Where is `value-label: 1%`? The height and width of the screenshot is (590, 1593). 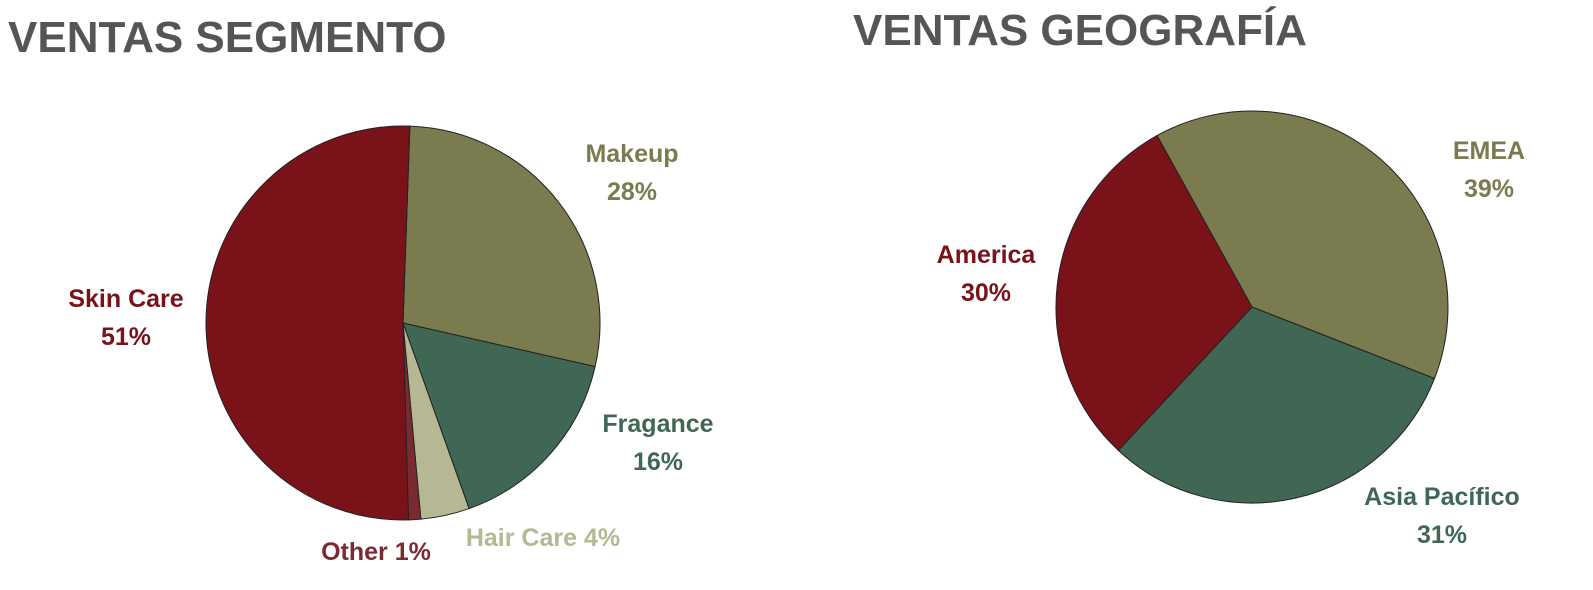
value-label: 1% is located at coordinates (413, 552).